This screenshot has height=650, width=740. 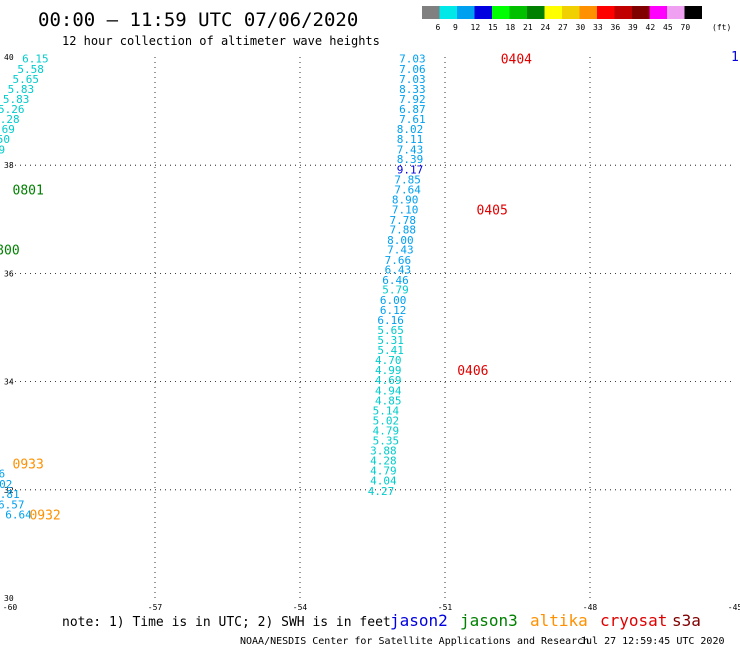 What do you see at coordinates (489, 620) in the screenshot?
I see `mission-name: jason3` at bounding box center [489, 620].